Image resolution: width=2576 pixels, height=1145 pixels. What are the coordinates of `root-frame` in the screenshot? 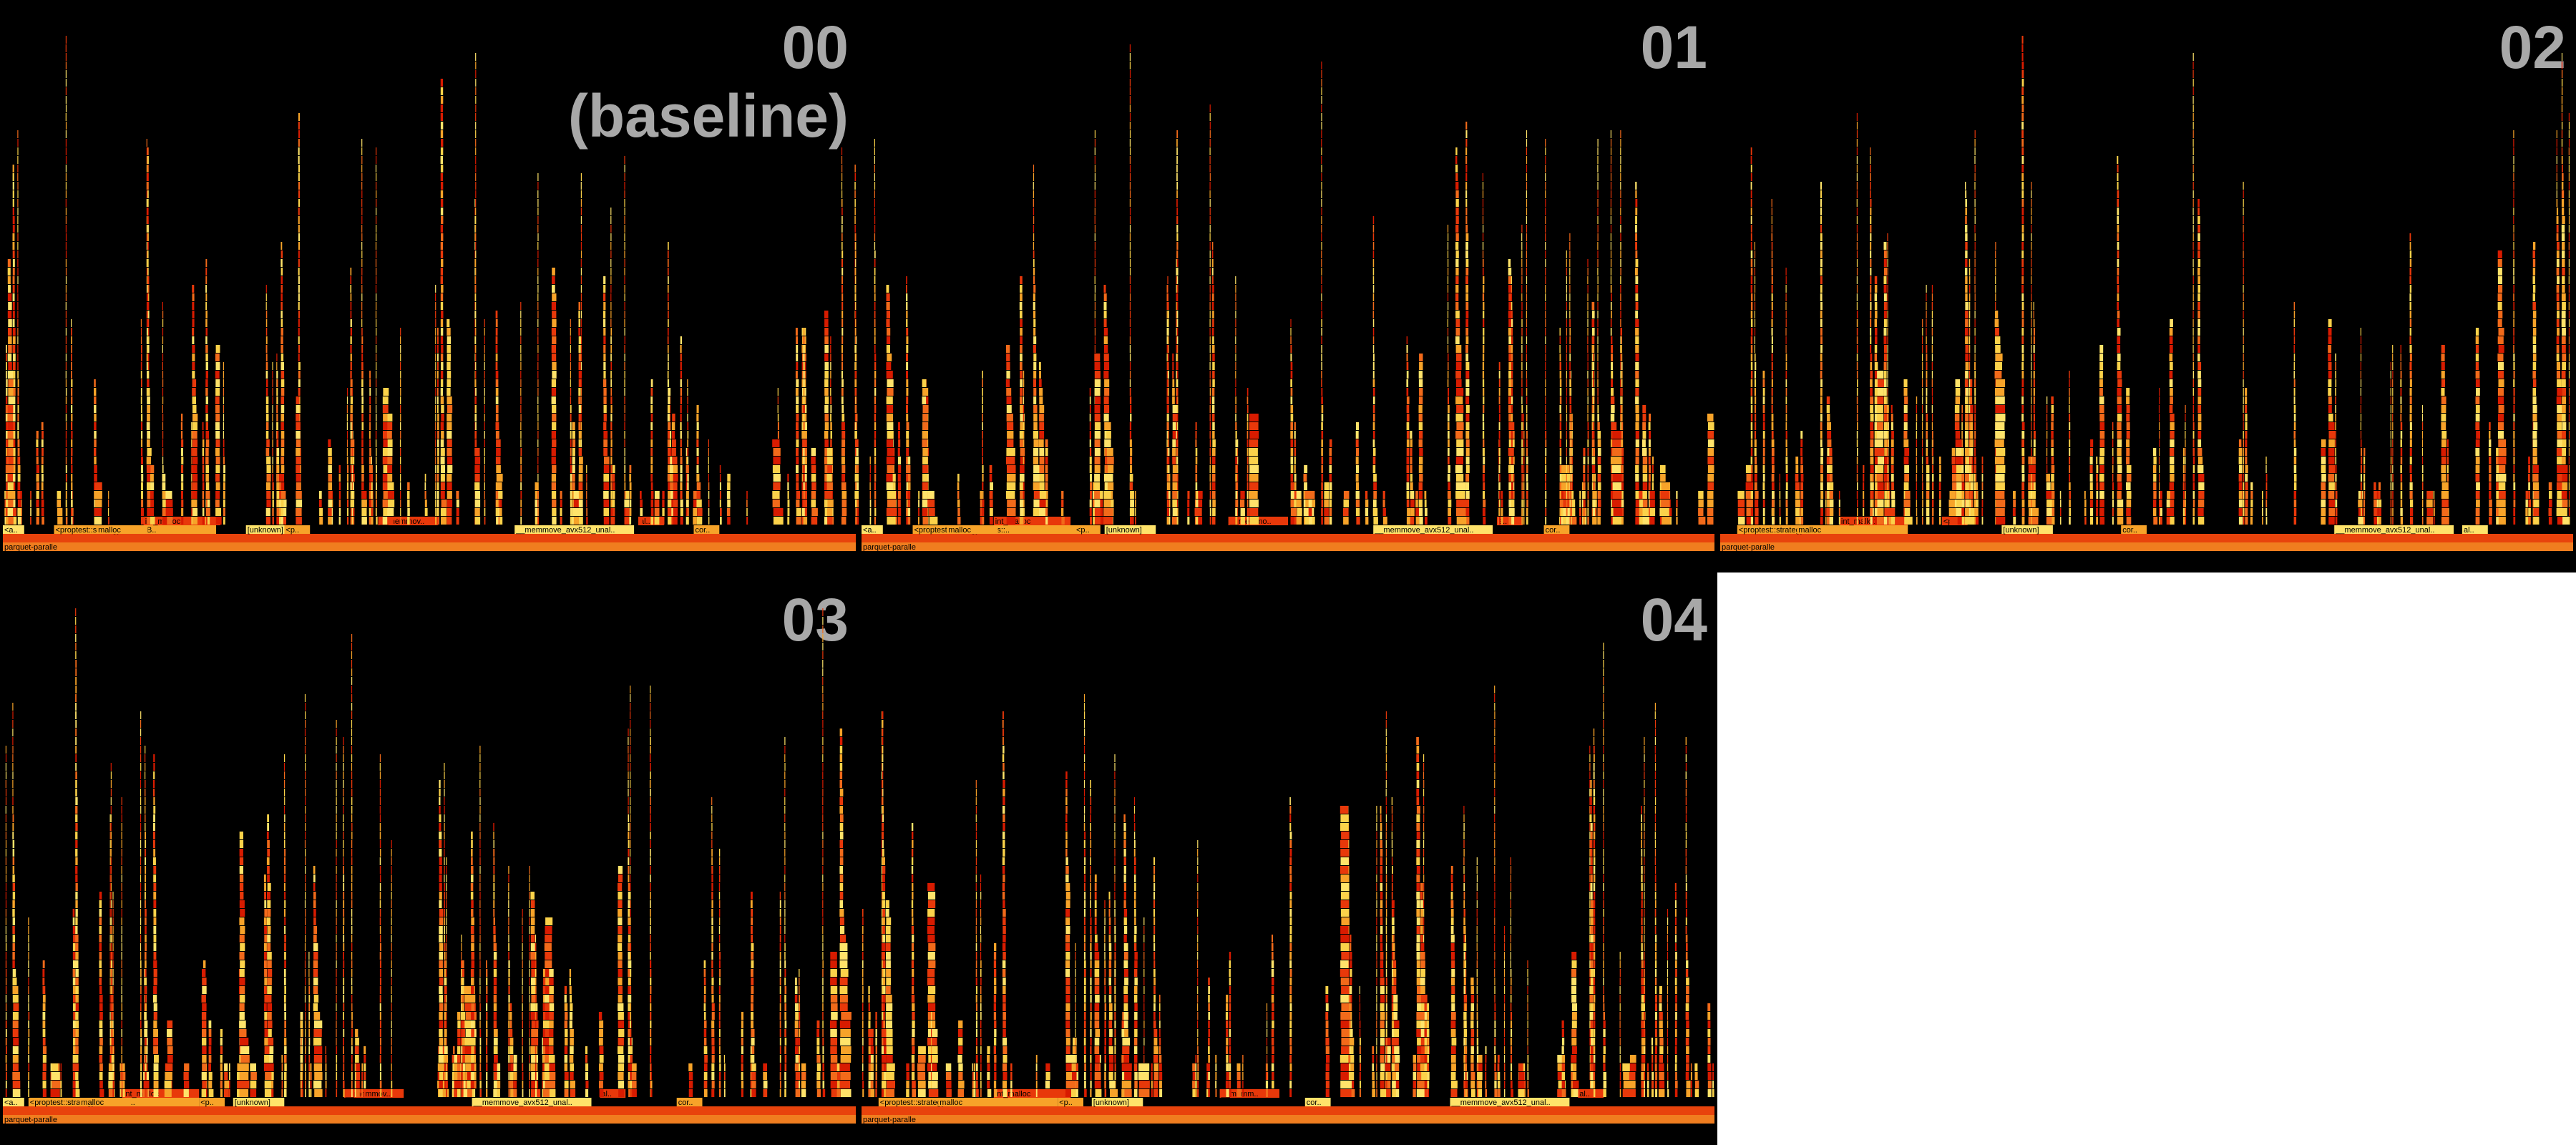 It's located at (1288, 546).